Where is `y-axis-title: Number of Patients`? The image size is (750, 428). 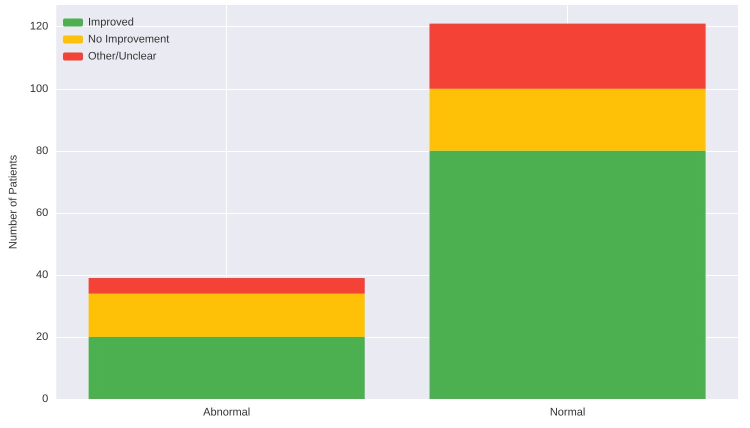
y-axis-title: Number of Patients is located at coordinates (14, 202).